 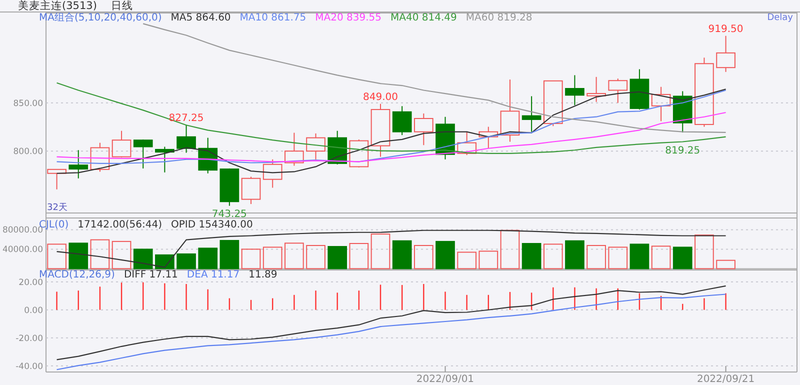 What do you see at coordinates (391, 249) in the screenshot?
I see `line-series` at bounding box center [391, 249].